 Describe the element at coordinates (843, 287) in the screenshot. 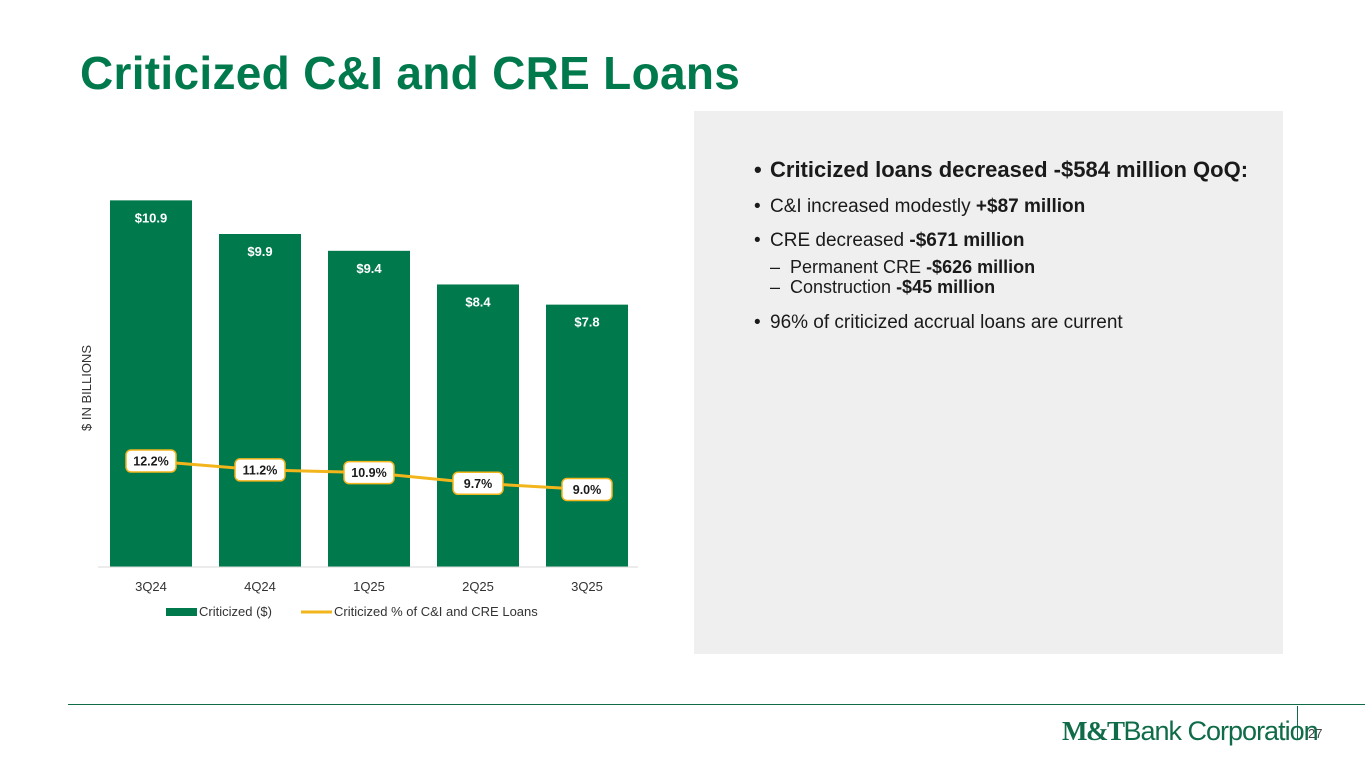

I see `item-text: Construction` at that location.